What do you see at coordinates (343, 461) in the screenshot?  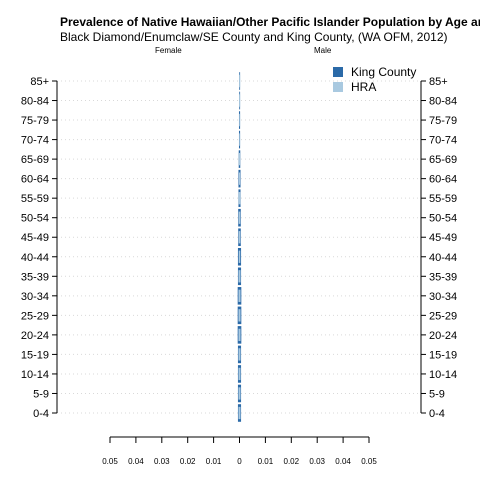 I see `x-tick-label-9: 0.04` at bounding box center [343, 461].